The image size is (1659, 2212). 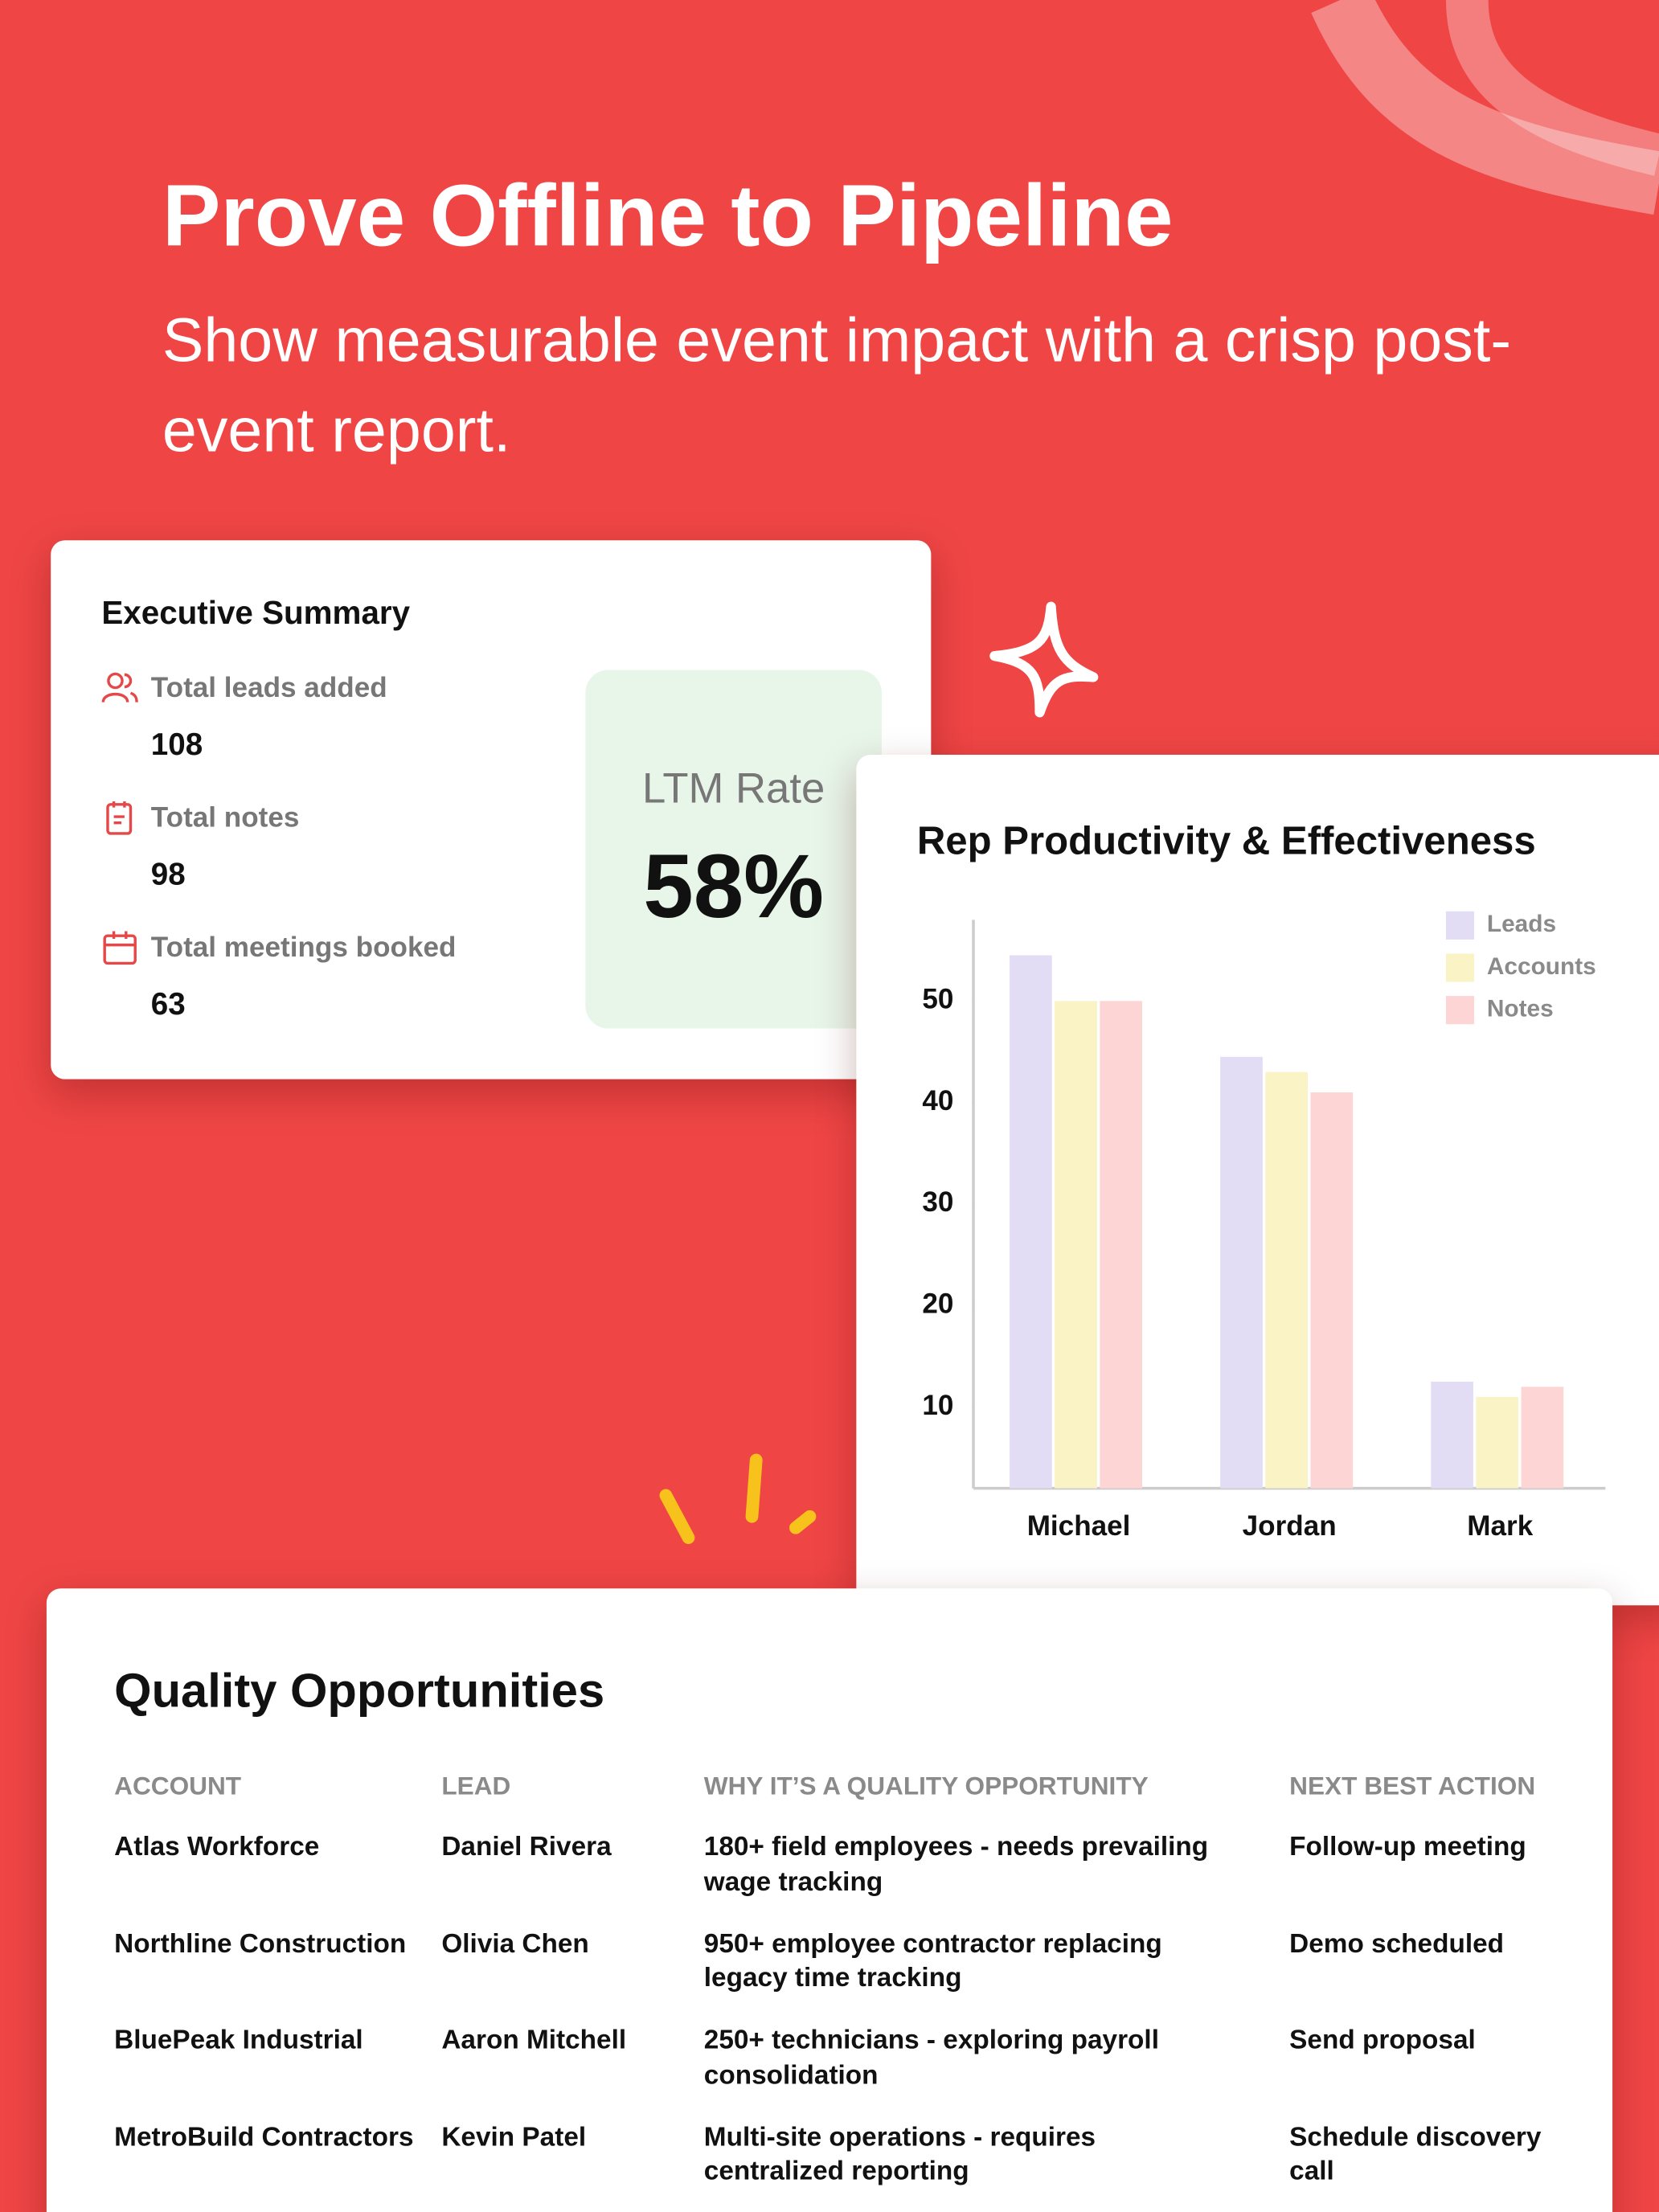 I want to click on item-value: 108, so click(x=176, y=744).